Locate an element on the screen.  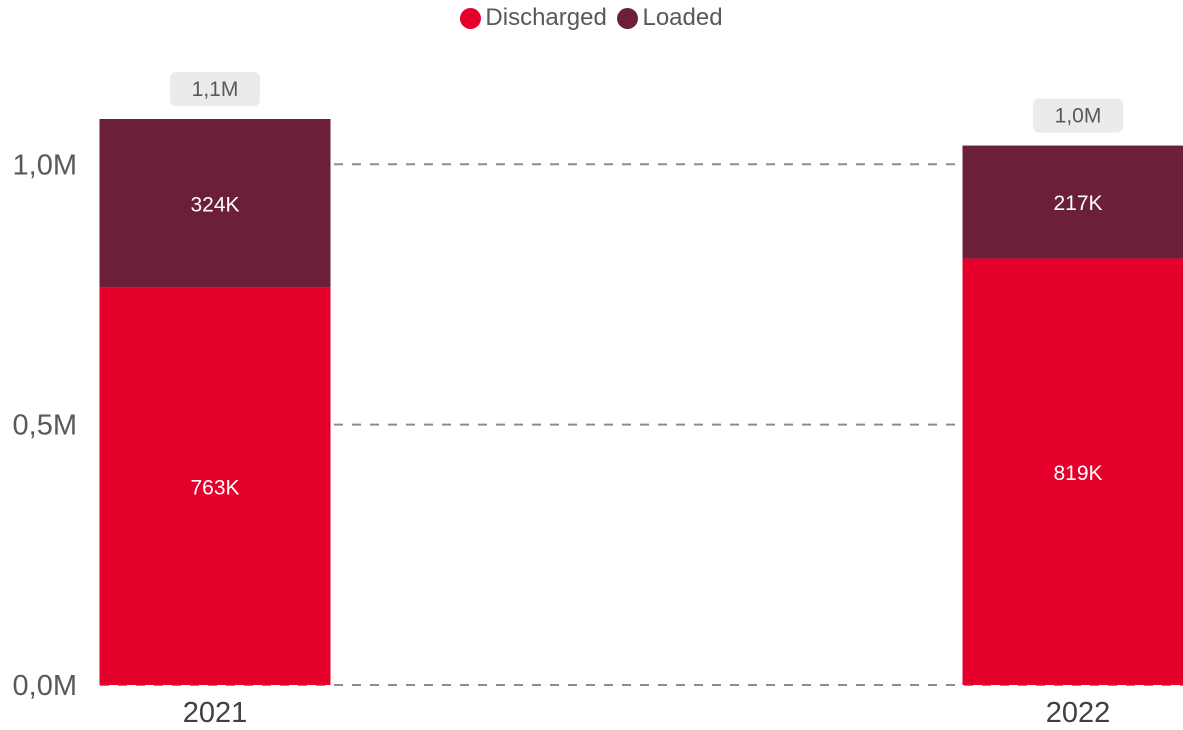
legend-item-discharged: Discharged is located at coordinates (533, 18).